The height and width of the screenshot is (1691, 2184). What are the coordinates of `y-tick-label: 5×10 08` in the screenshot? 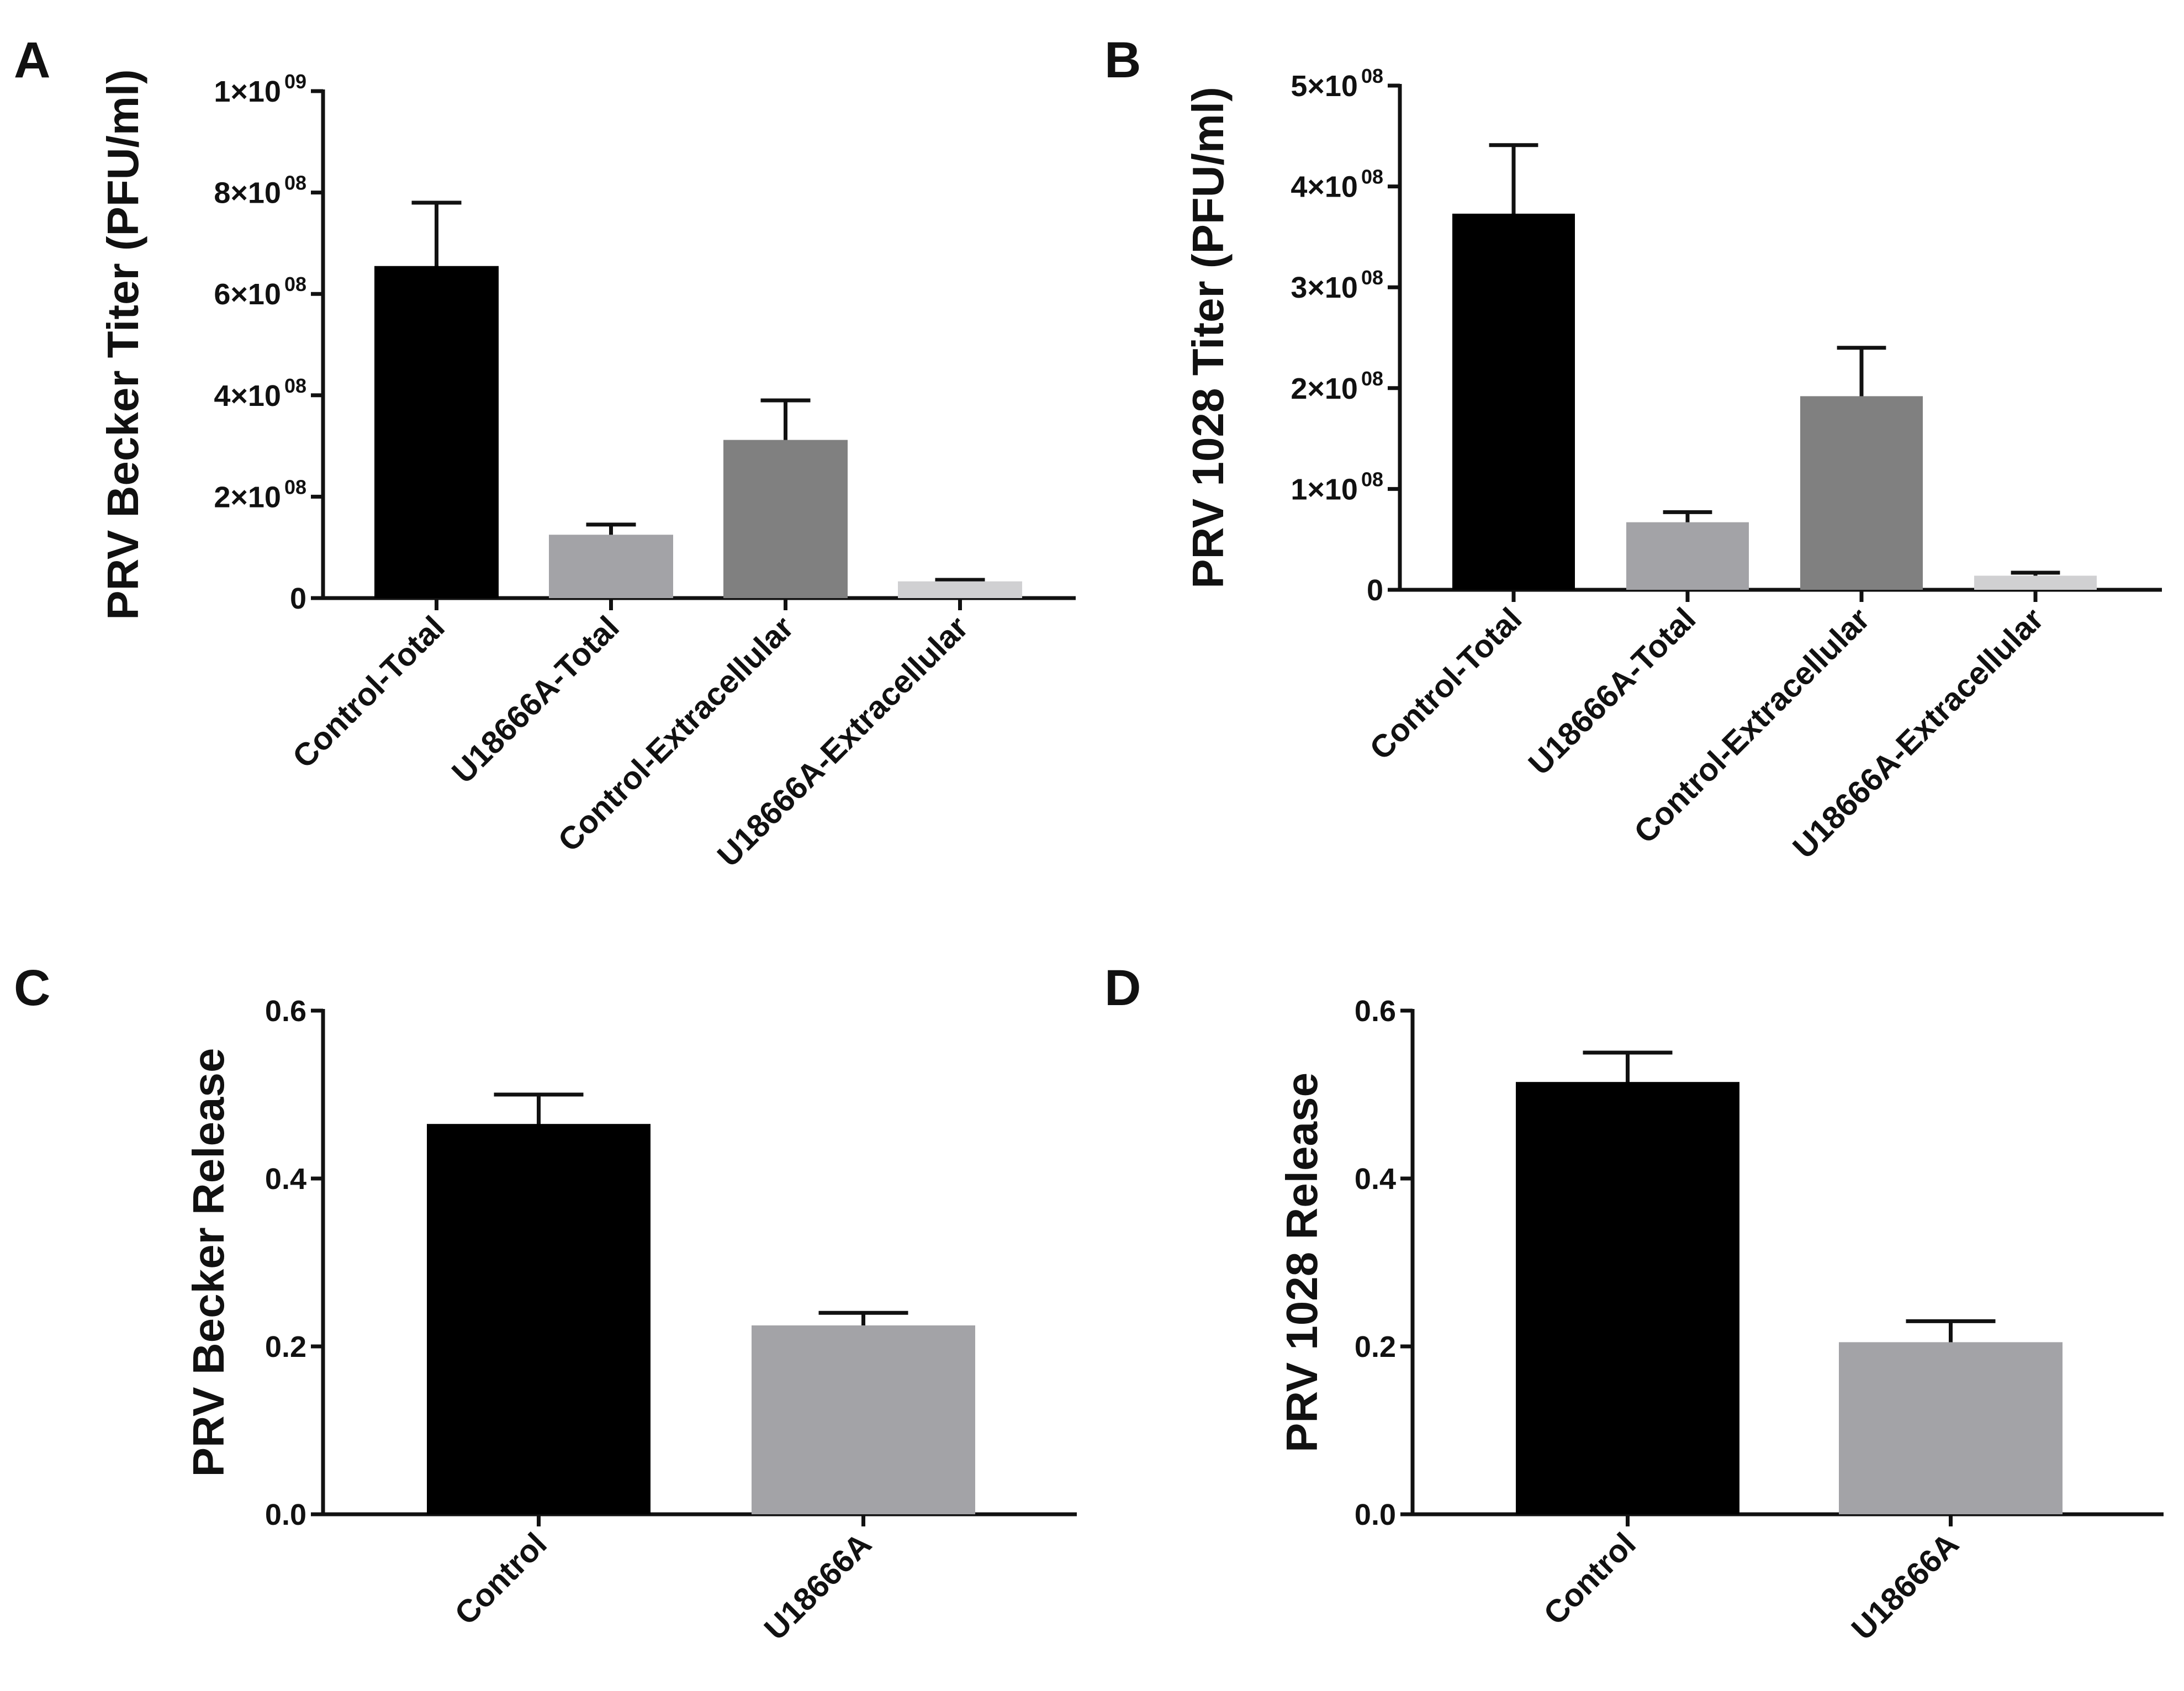 It's located at (1337, 84).